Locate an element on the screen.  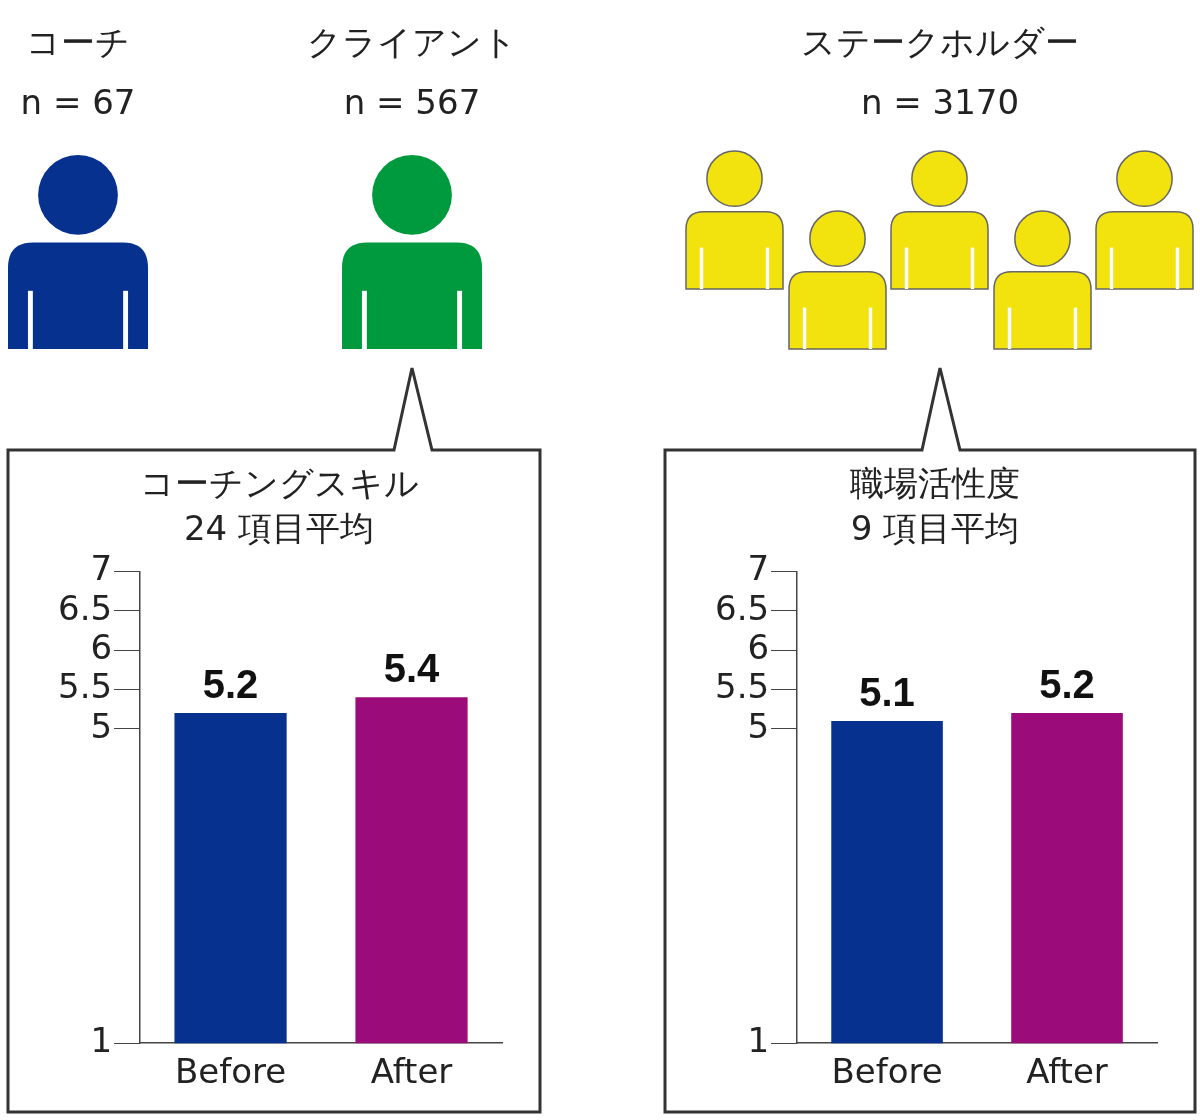
text: n = 3170 is located at coordinates (940, 102).